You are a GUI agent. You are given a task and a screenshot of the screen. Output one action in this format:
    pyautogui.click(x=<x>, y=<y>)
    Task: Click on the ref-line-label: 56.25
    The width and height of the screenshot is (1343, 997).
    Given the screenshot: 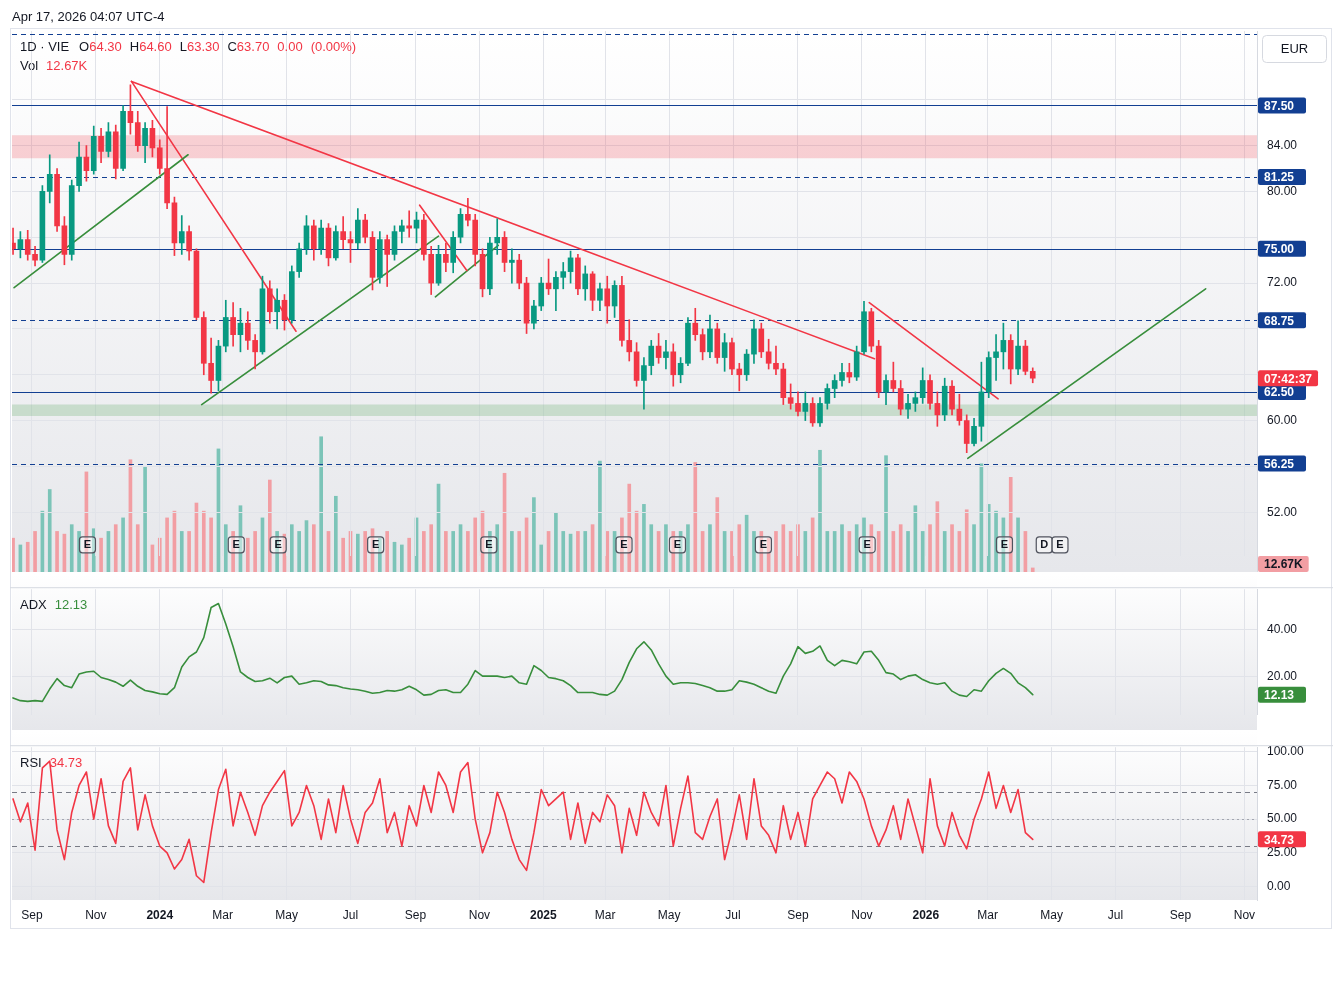 What is the action you would take?
    pyautogui.click(x=1279, y=463)
    